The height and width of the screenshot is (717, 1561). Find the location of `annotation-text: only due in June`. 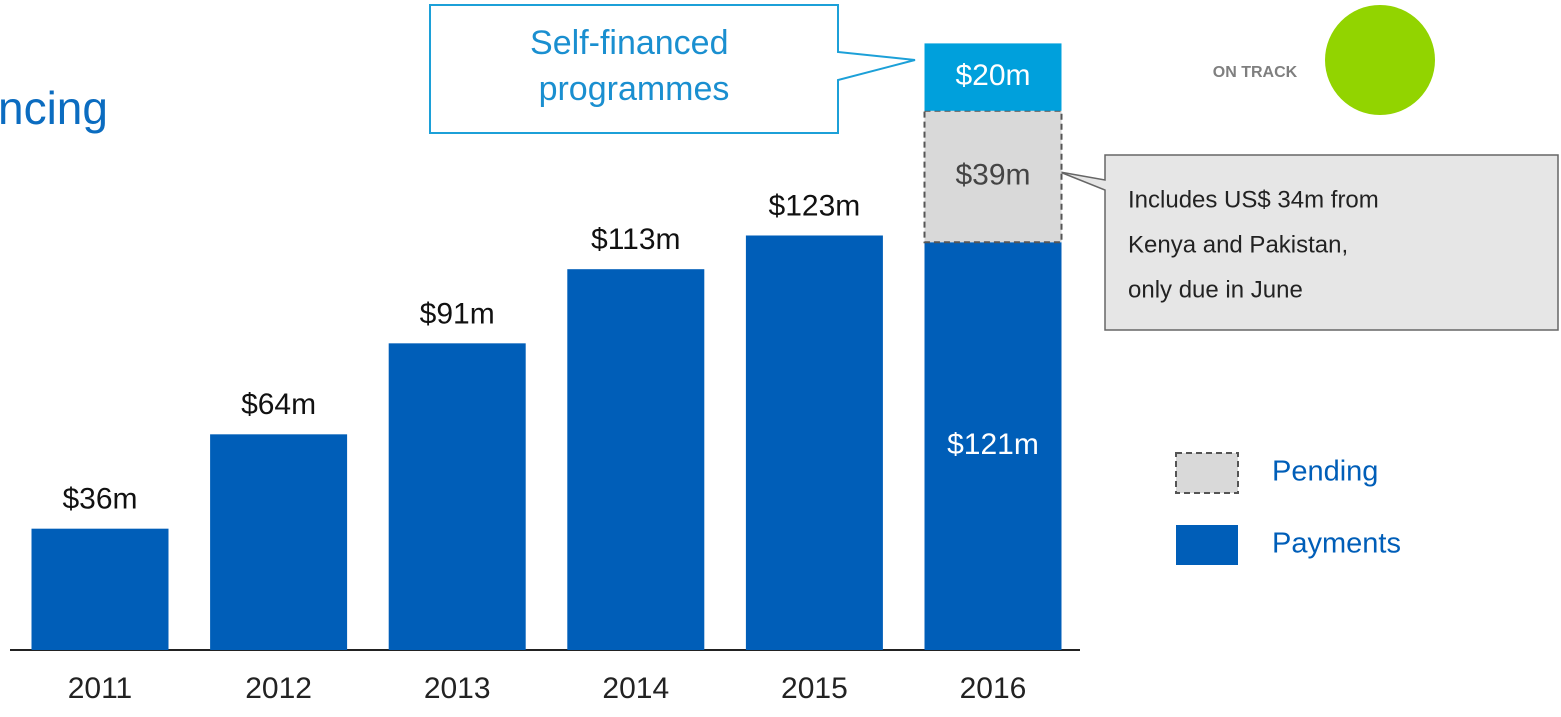

annotation-text: only due in June is located at coordinates (1215, 289).